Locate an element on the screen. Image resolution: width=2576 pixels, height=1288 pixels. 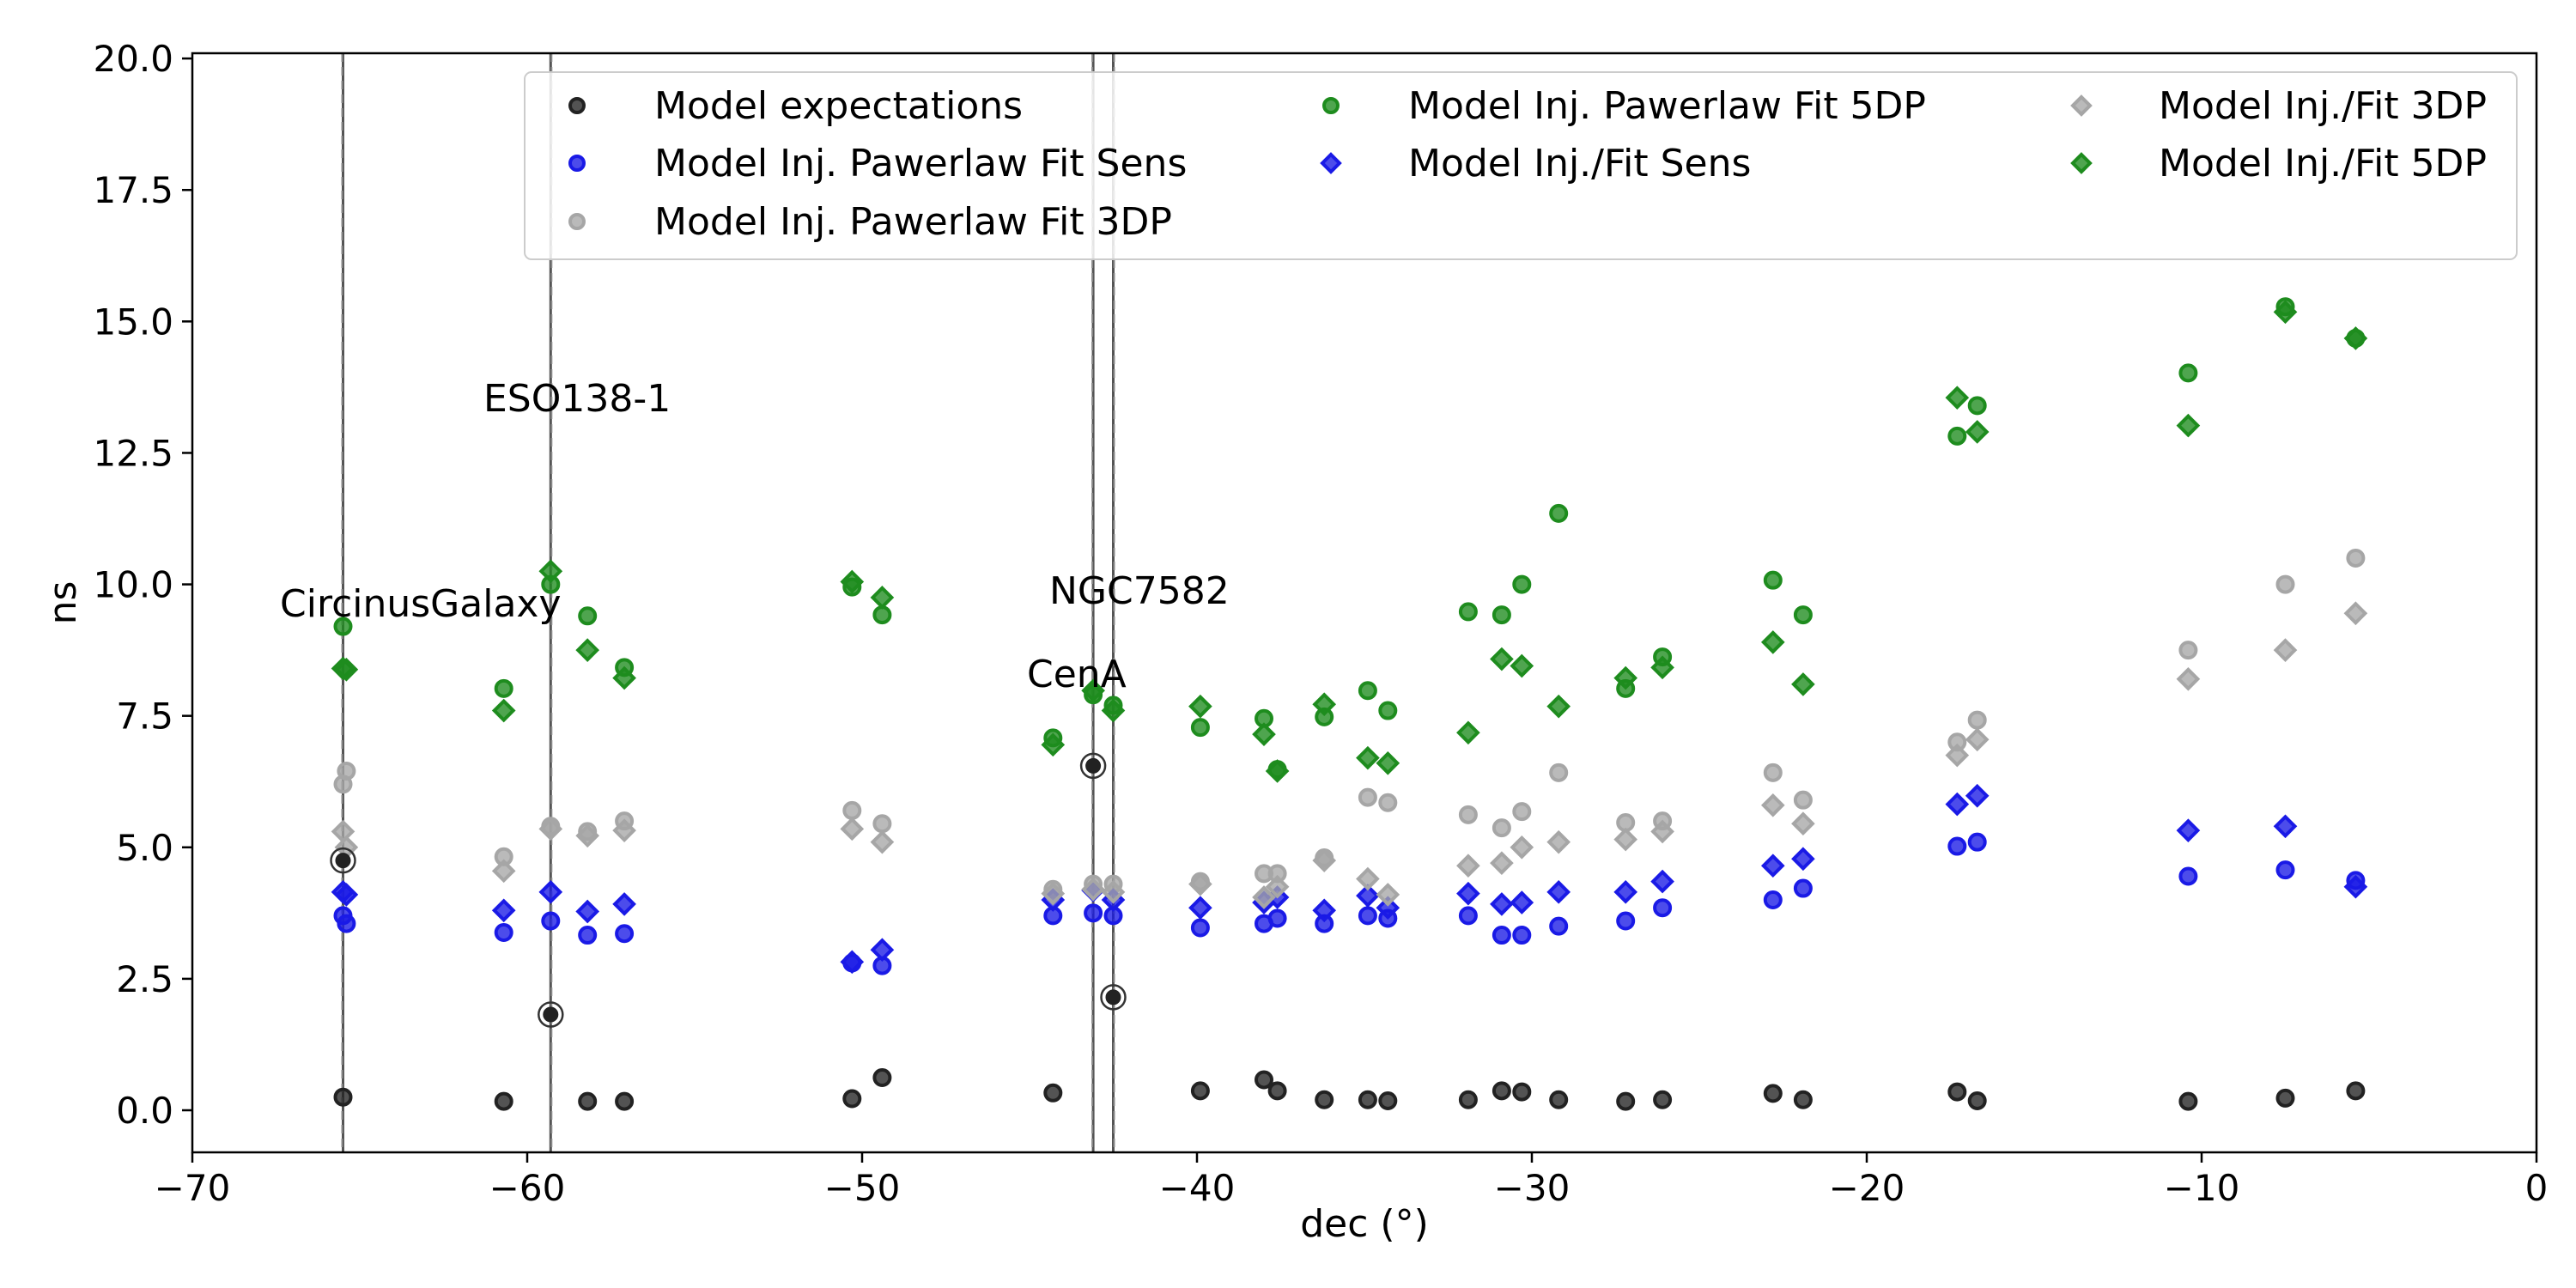
y-axis-ticks: 0.0 2.5 5.0 7.5 10.0 12.5 15.0 17.5 20.0 is located at coordinates (143, 585).